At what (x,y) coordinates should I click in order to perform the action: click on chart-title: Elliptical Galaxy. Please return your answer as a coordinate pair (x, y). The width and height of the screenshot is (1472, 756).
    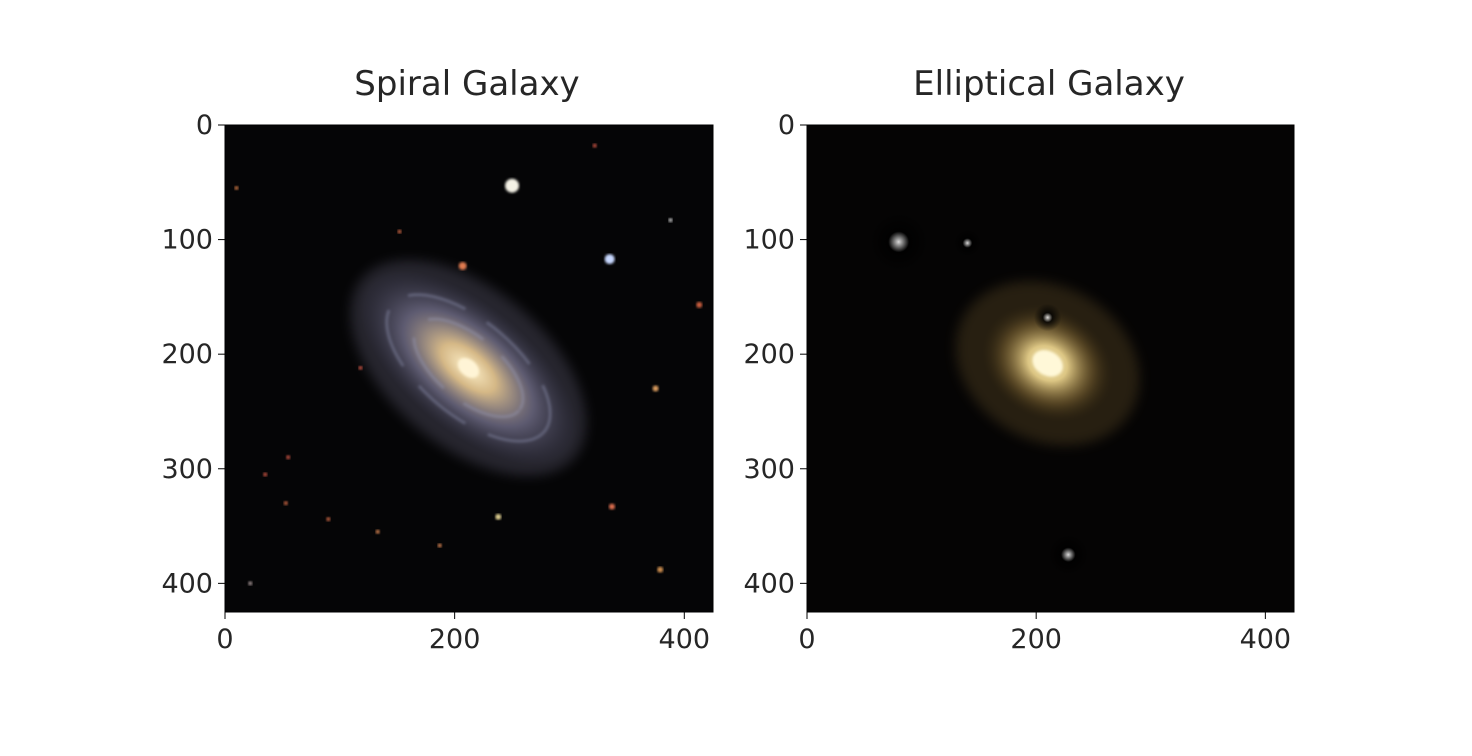
    Looking at the image, I should click on (1049, 84).